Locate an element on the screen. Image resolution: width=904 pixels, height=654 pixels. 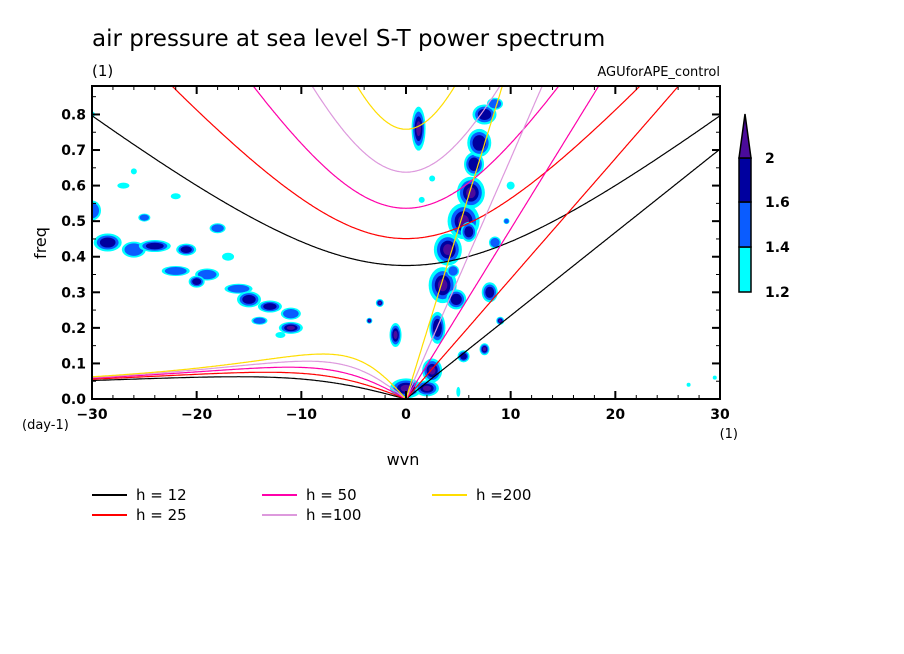
kelvin-curve-h25 is located at coordinates (542, 242).